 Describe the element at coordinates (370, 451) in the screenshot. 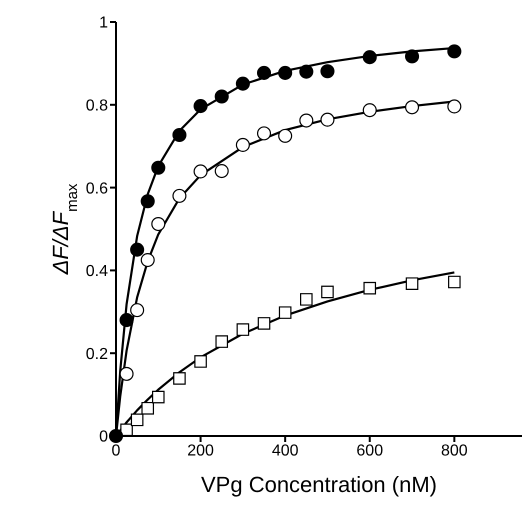

I see `x-tick-label: 600` at that location.